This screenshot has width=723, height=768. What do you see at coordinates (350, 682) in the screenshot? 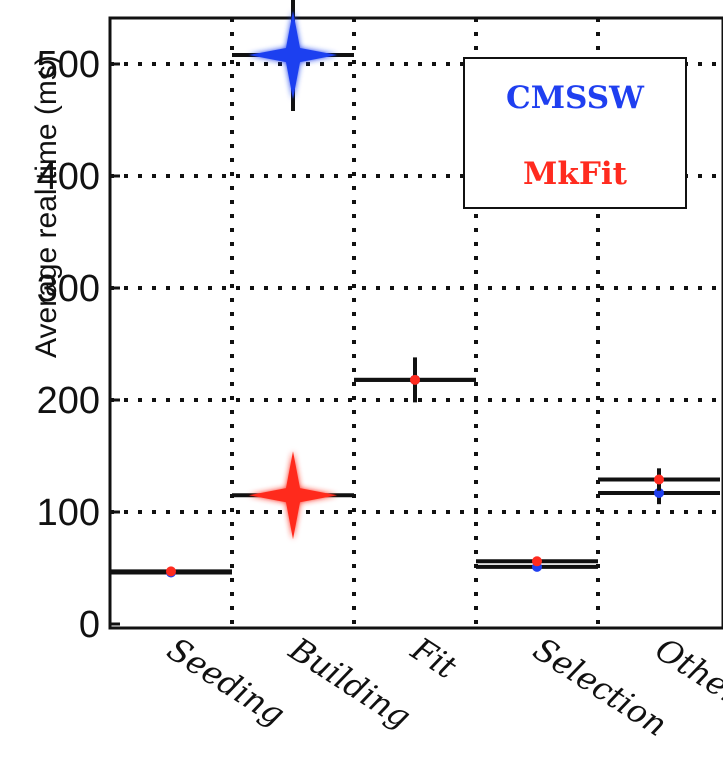
I see `x-tick-label: Building` at bounding box center [350, 682].